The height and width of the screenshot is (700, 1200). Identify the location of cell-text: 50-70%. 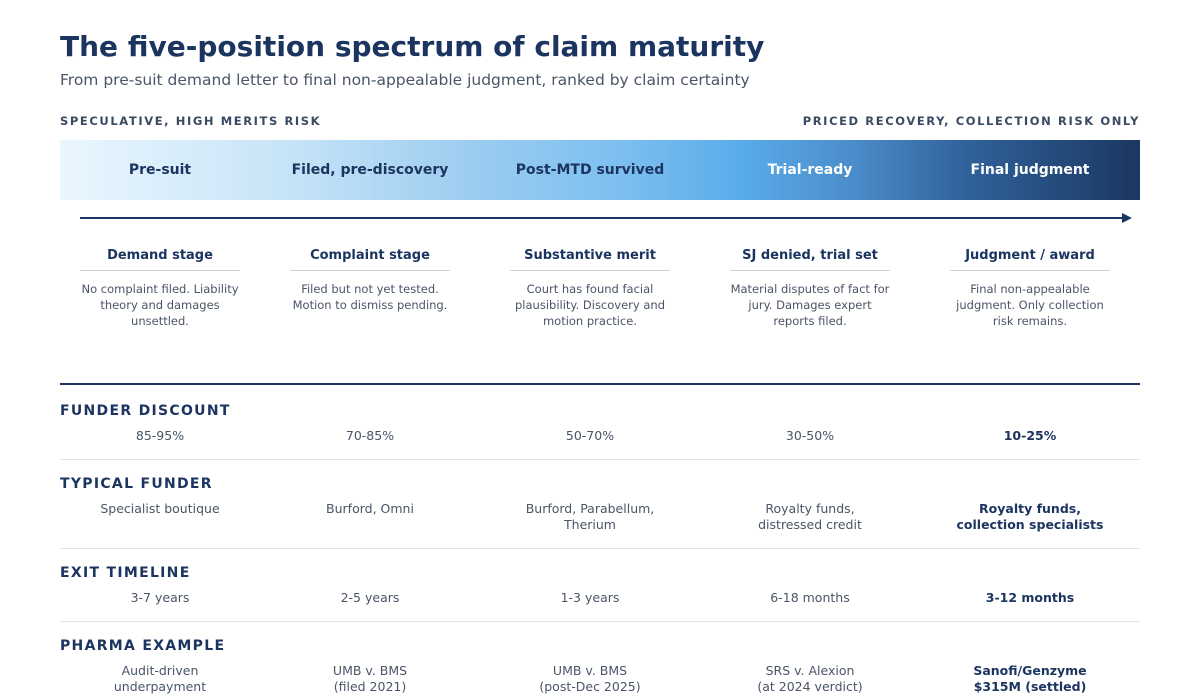
(590, 435).